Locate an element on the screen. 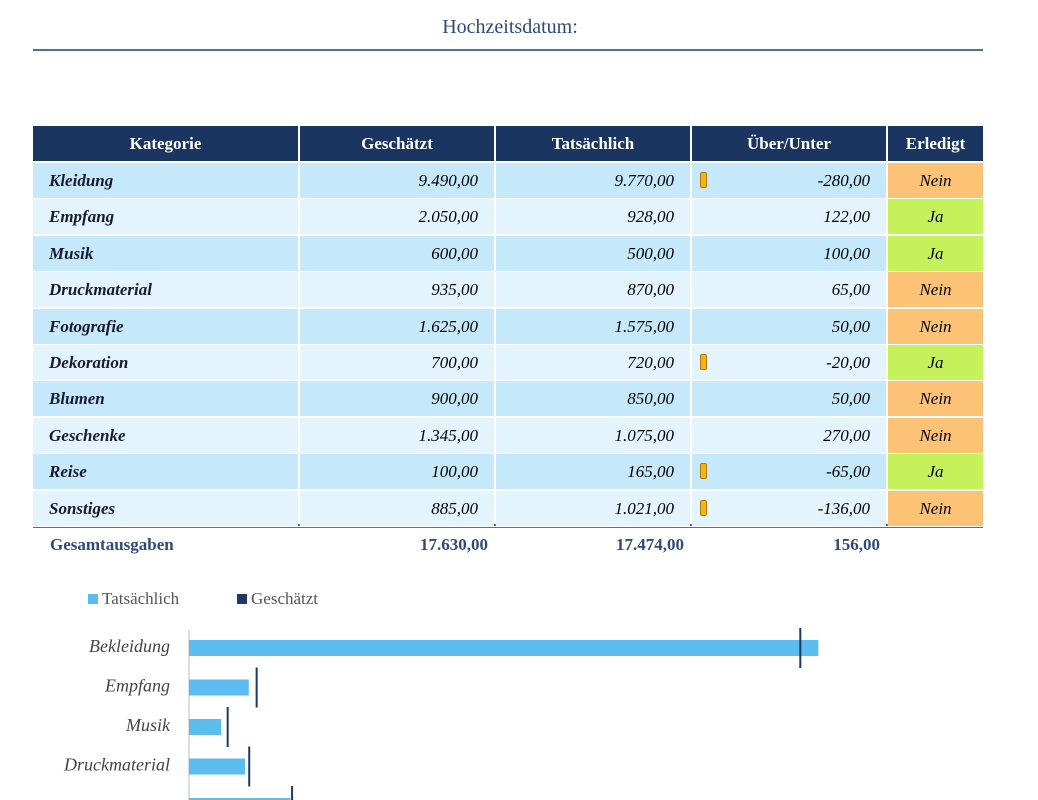 This screenshot has width=1038, height=800. total-label: Gesamtausgaben is located at coordinates (112, 544).